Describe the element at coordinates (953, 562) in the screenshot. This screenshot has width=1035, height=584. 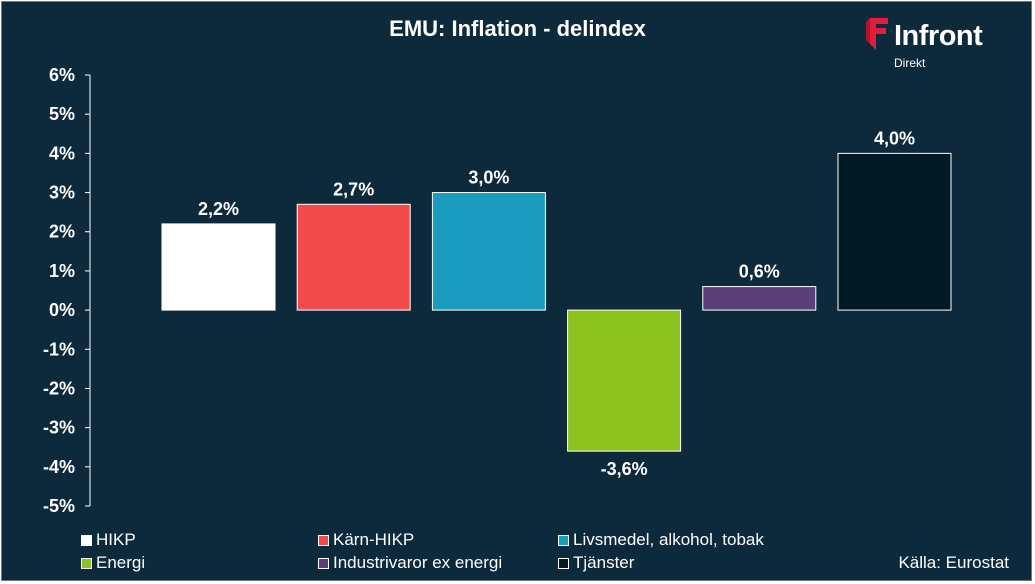
I see `source-note: Källa: Eurostat` at that location.